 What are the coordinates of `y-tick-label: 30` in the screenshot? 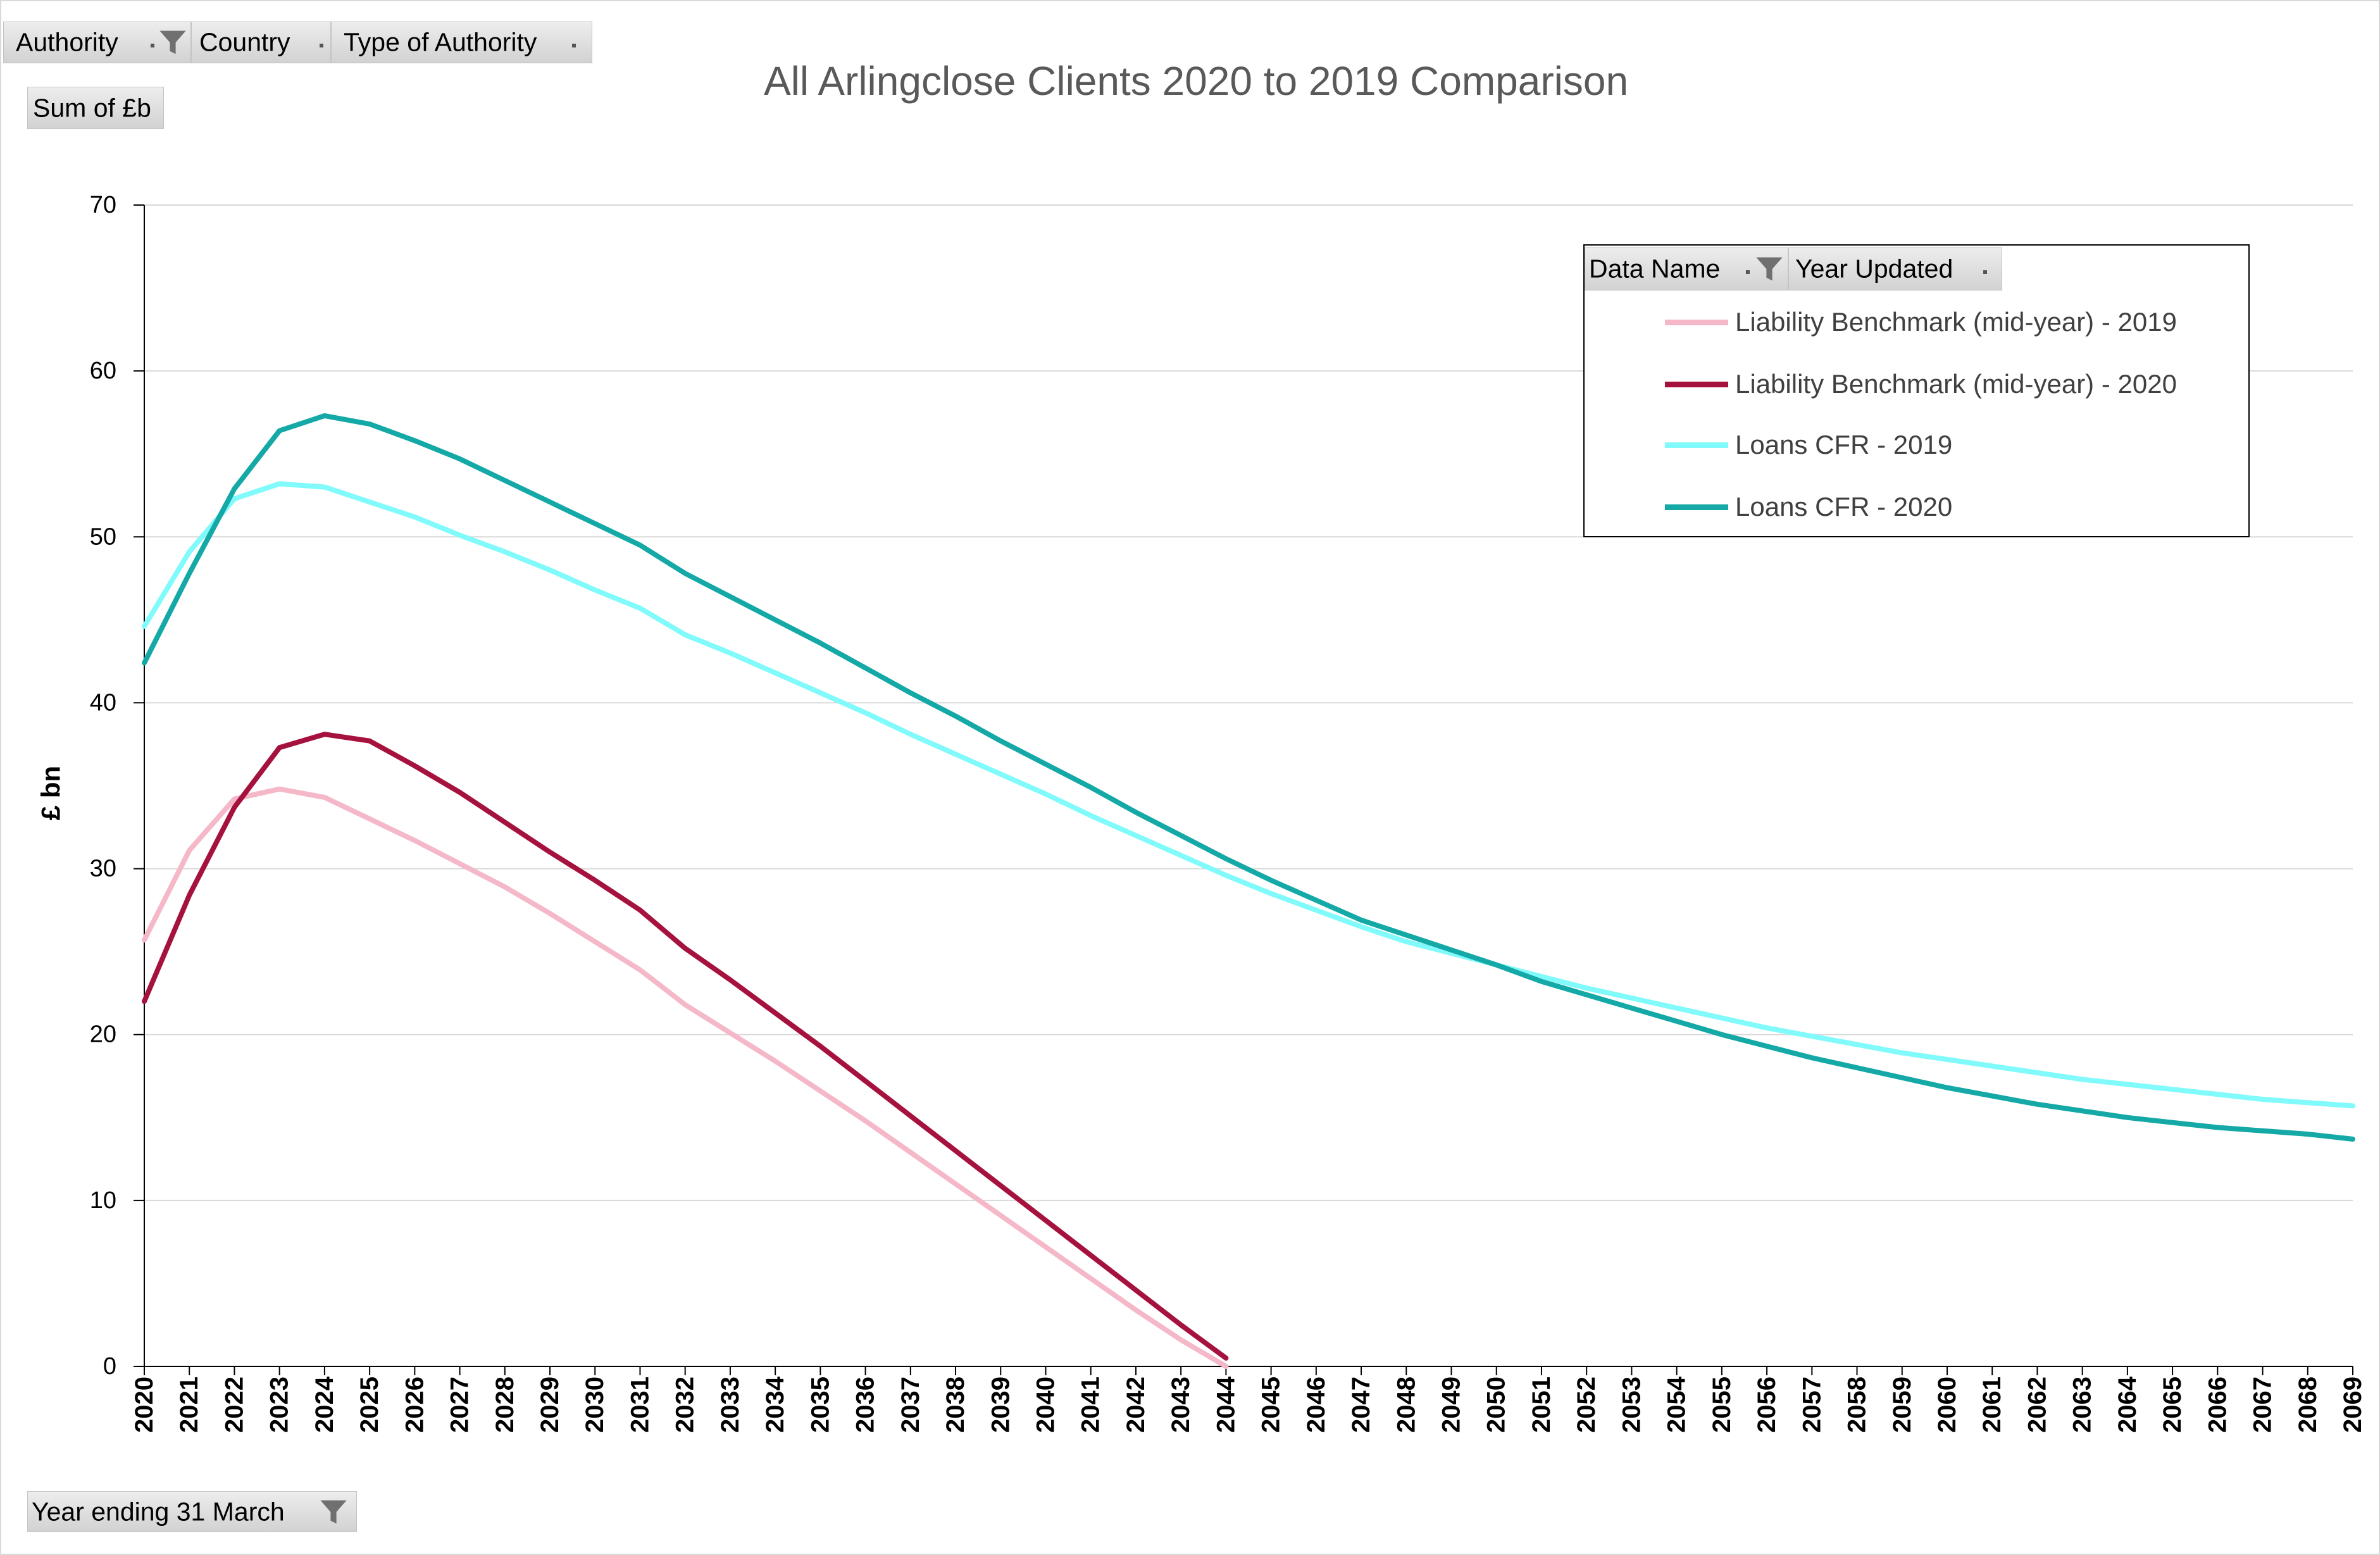 It's located at (103, 869).